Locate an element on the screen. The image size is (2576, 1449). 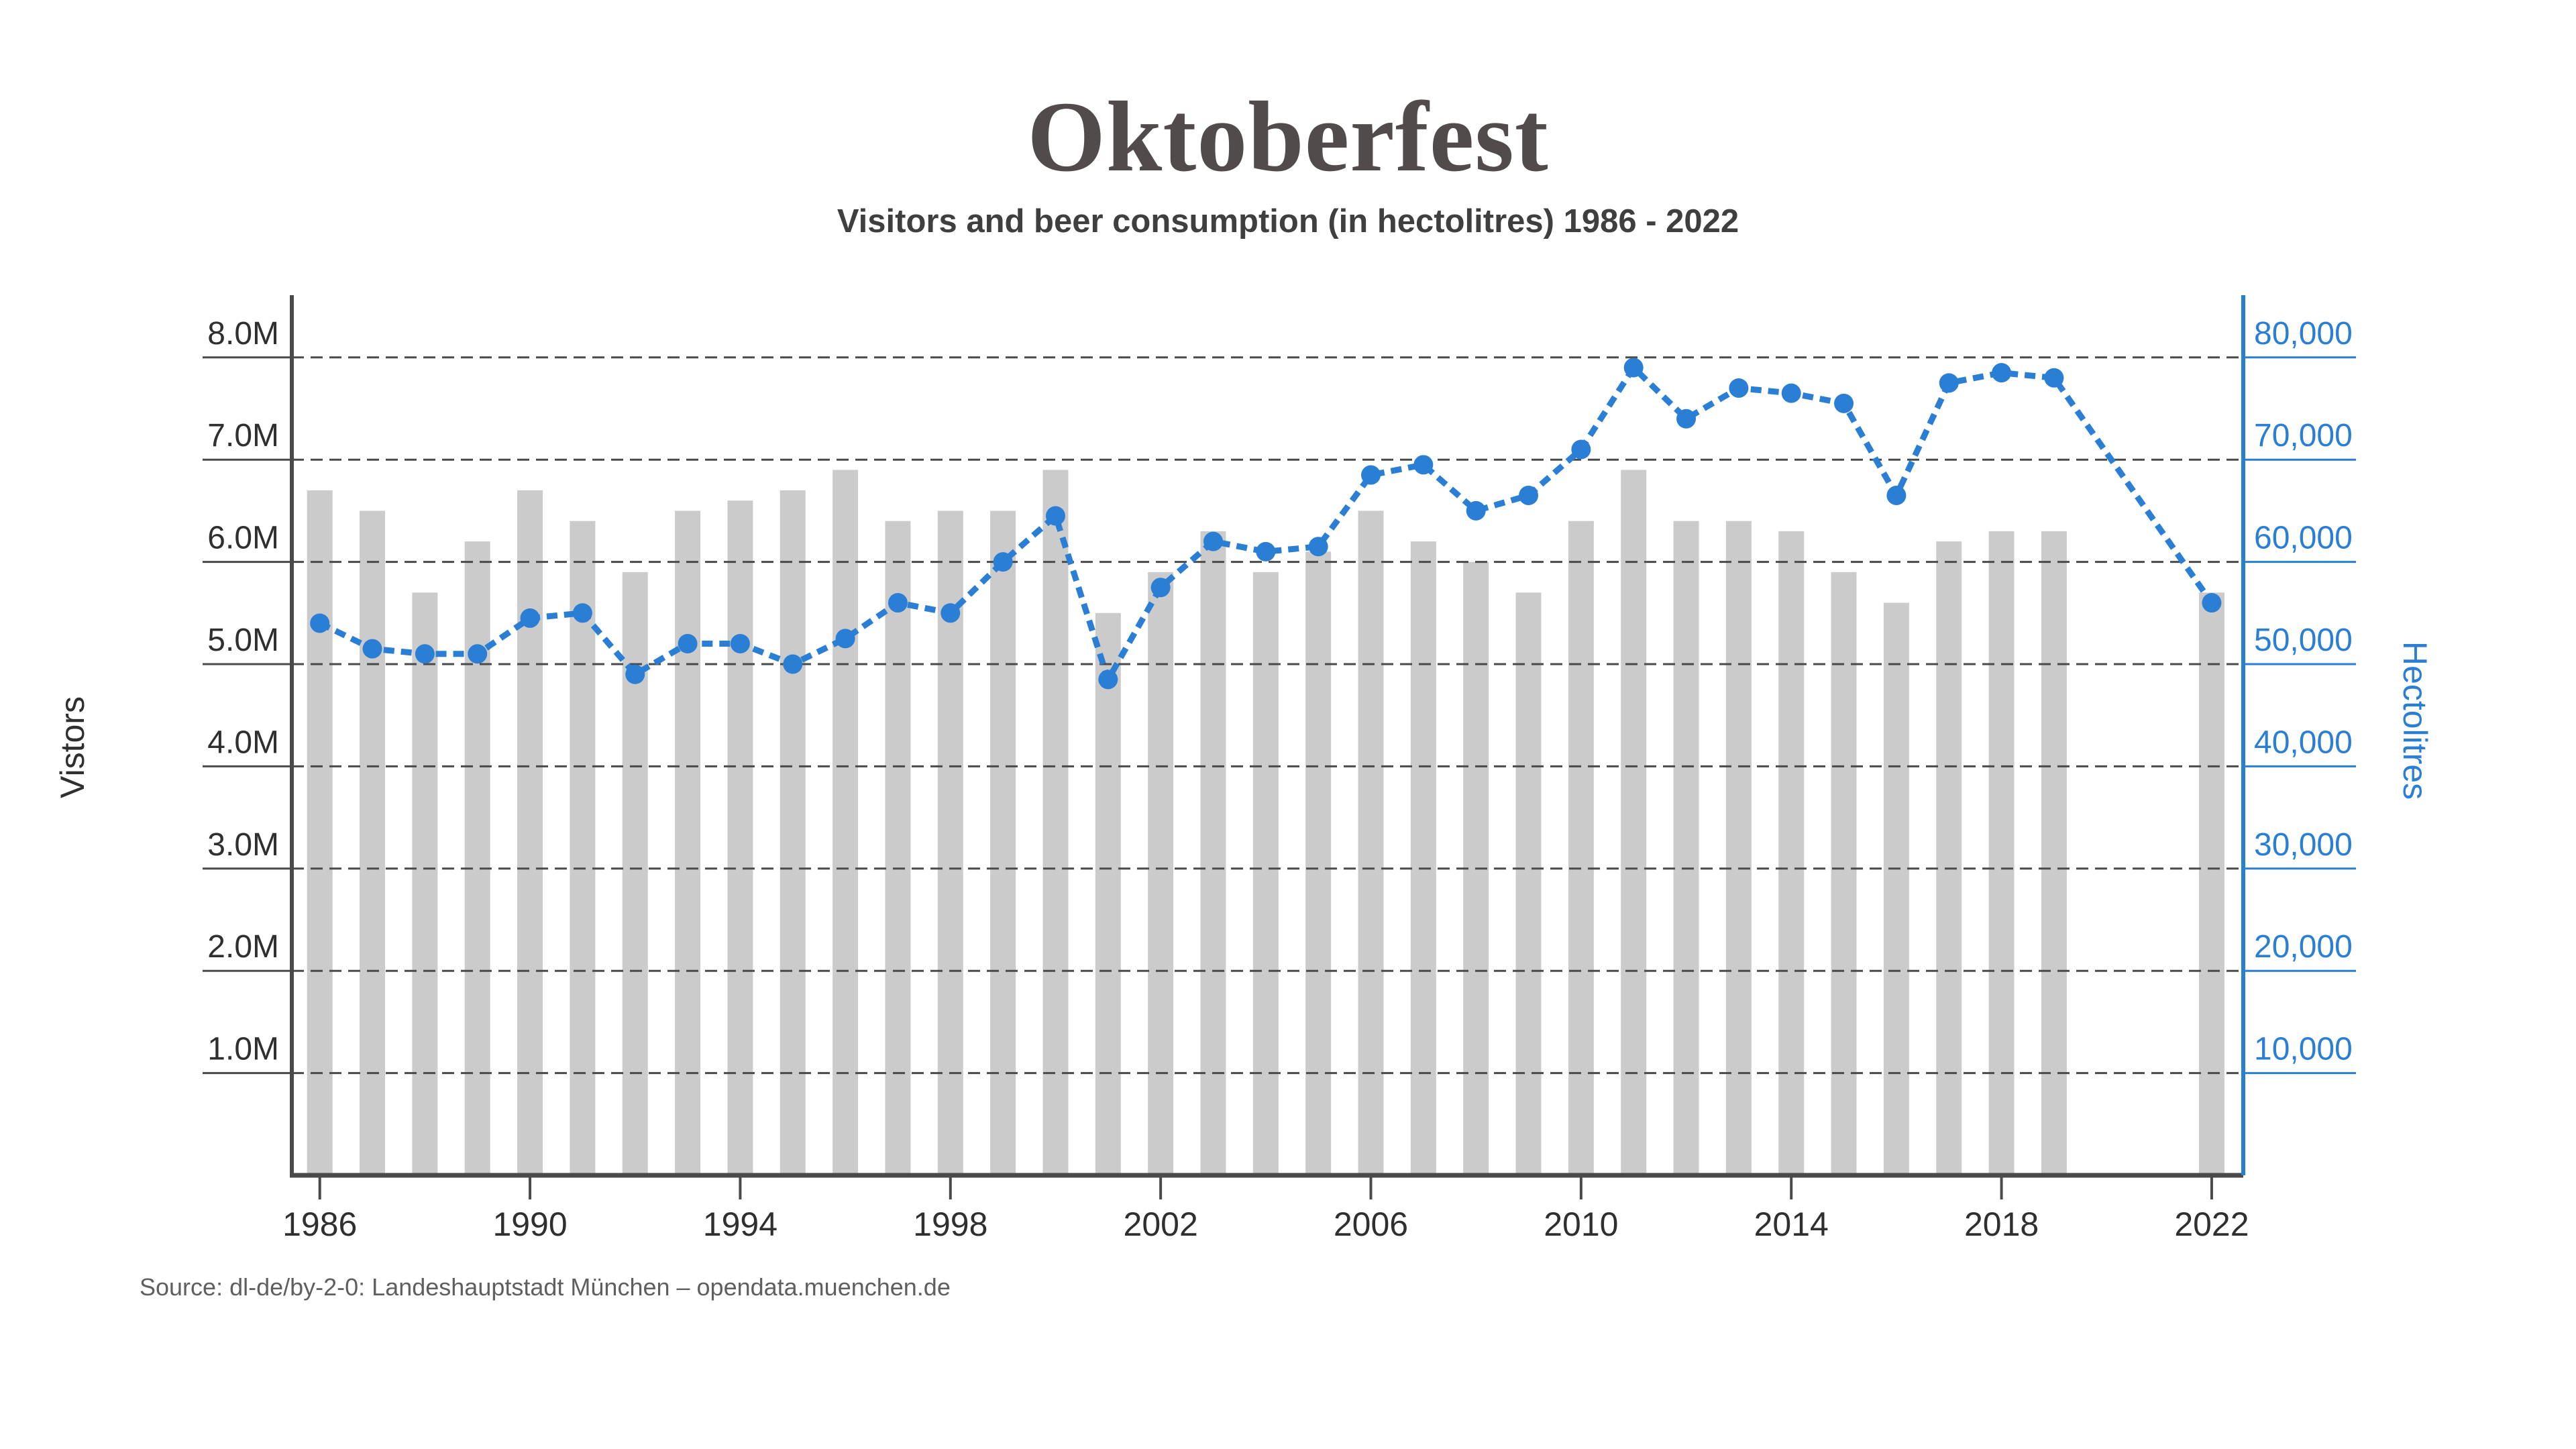
beer-point-2019 is located at coordinates (2054, 378).